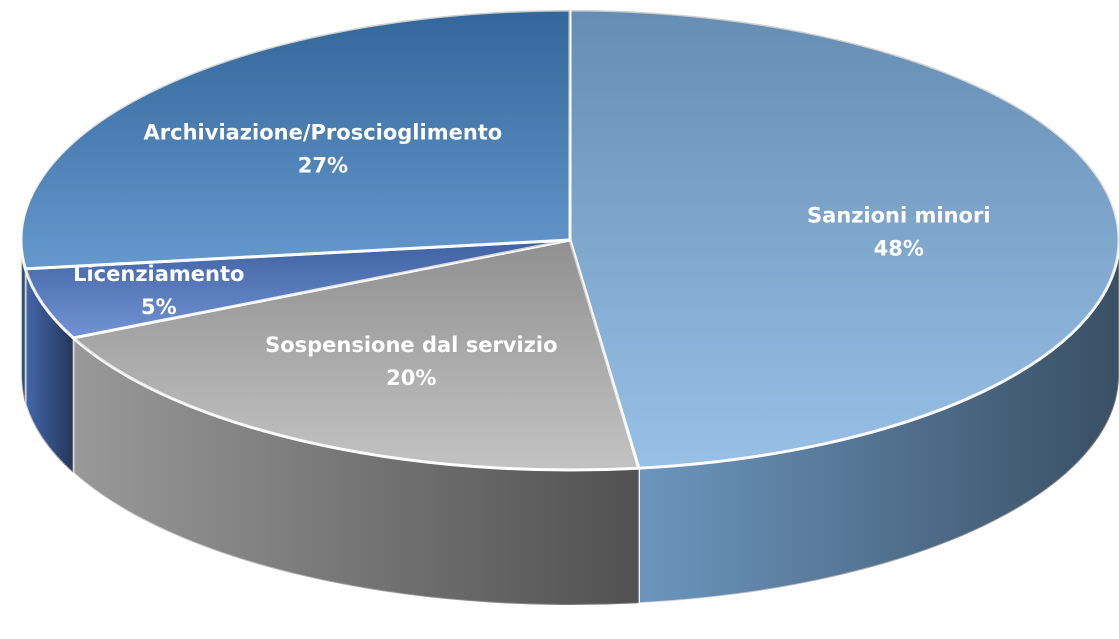  Describe the element at coordinates (323, 133) in the screenshot. I see `slice-label: Archiviazione/Proscioglimento` at that location.